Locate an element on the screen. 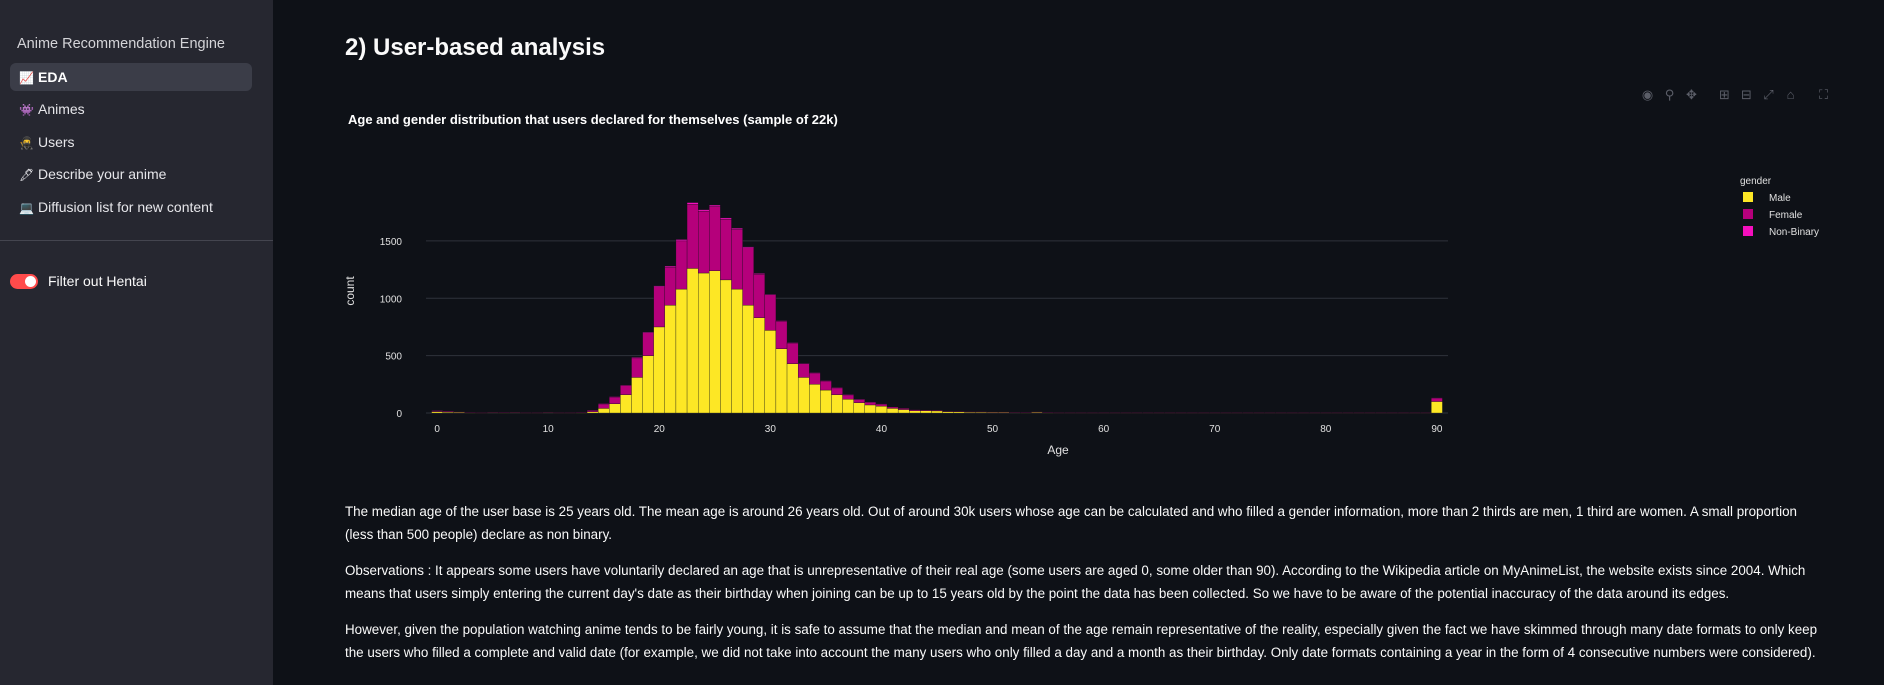  zoom-icon: ⚲ is located at coordinates (1669, 94).